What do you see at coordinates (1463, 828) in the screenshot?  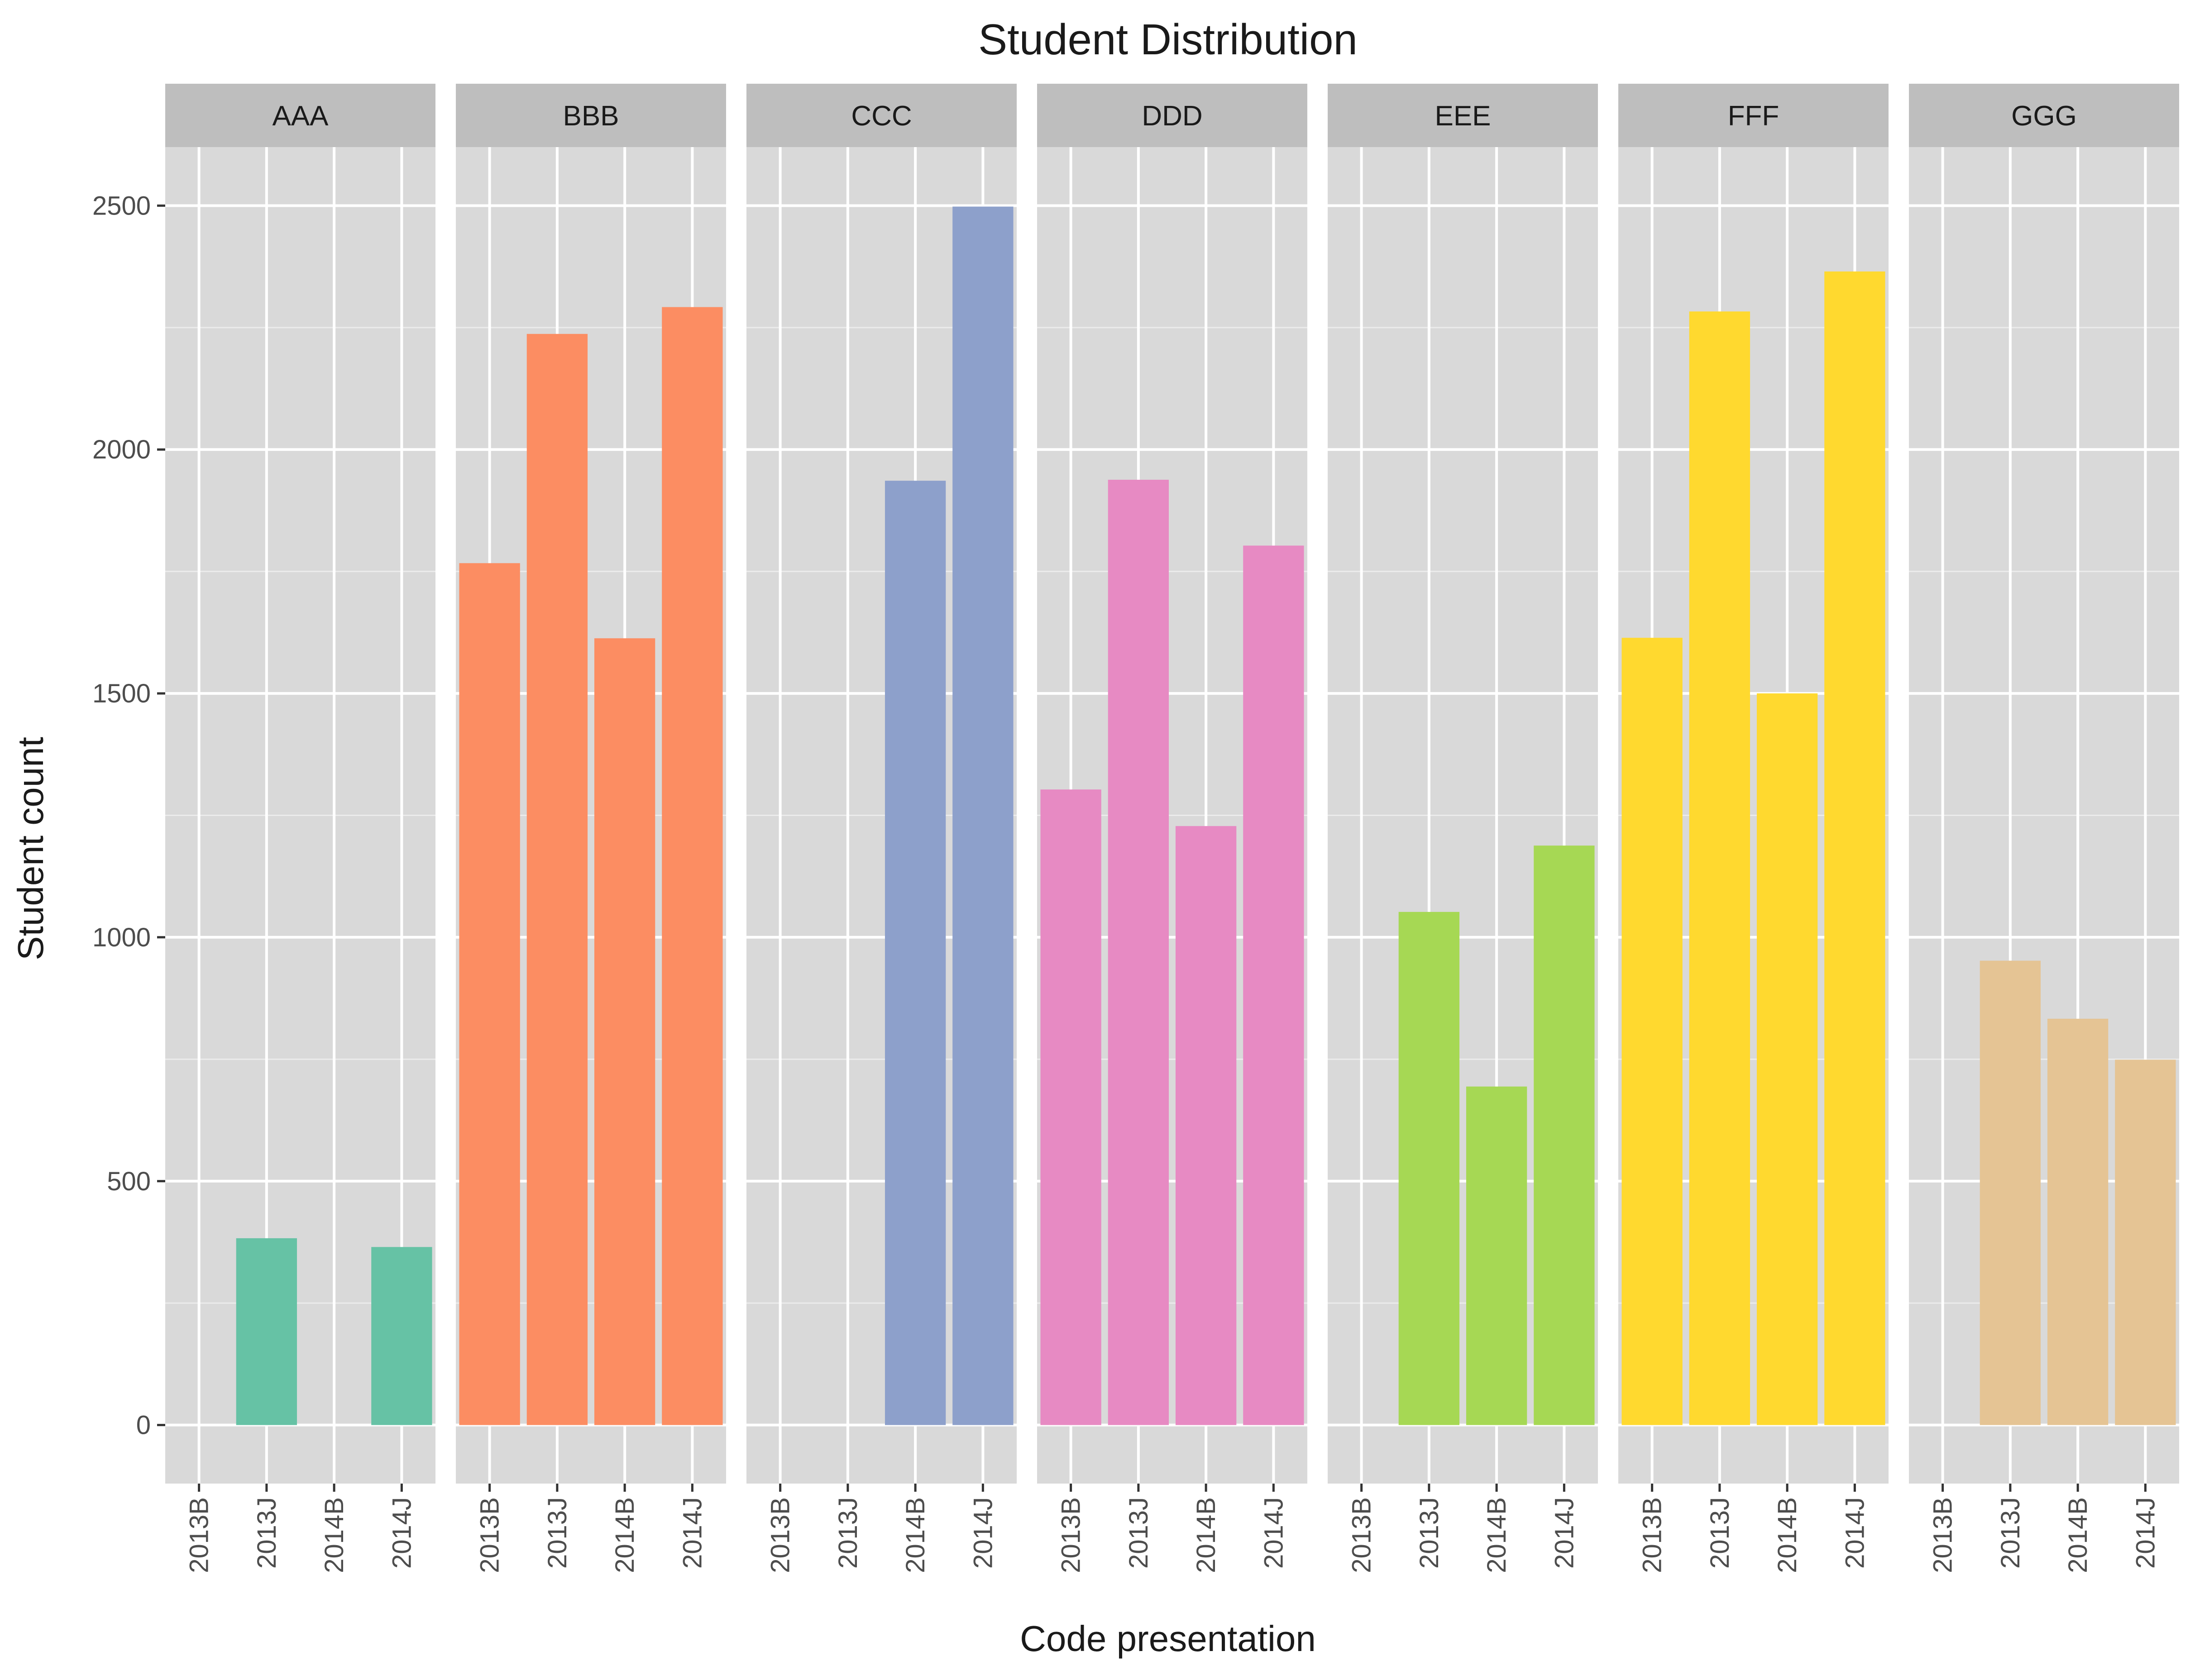 I see `facet-panel-eee: EEE 2013B 2013J 2014B 2014J` at bounding box center [1463, 828].